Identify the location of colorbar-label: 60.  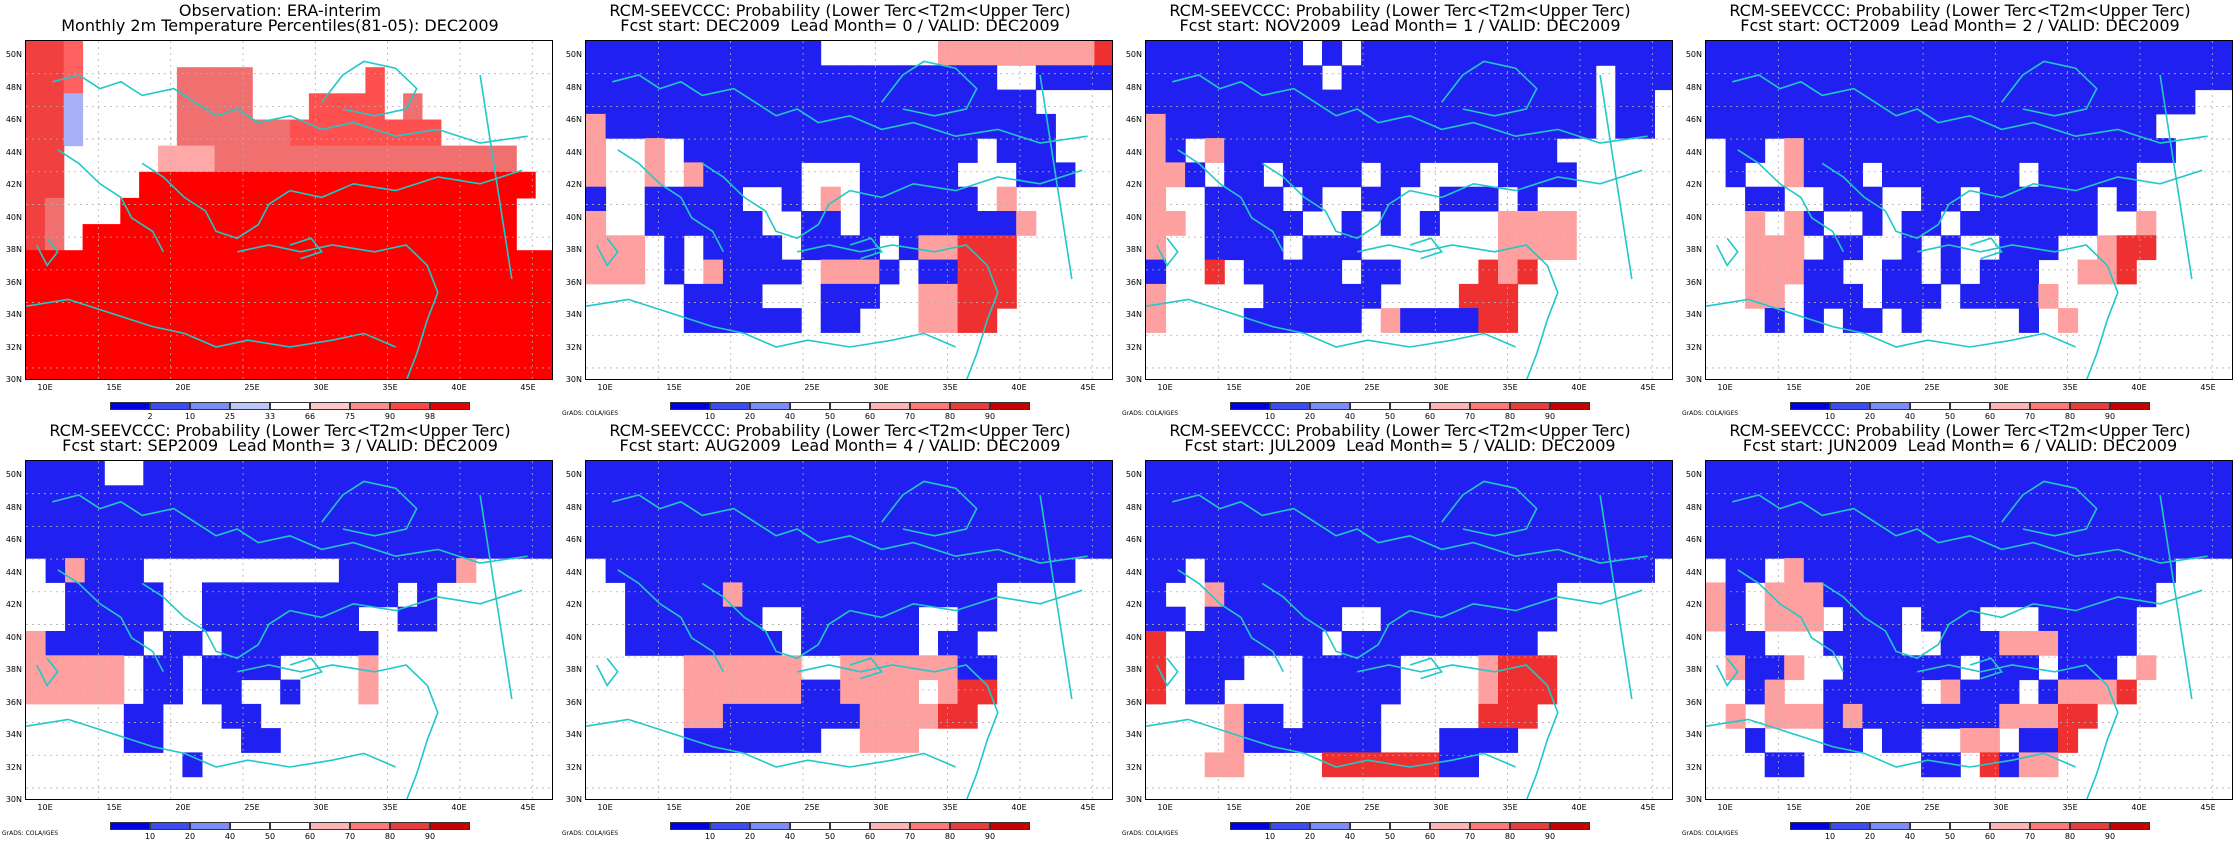
(1990, 836).